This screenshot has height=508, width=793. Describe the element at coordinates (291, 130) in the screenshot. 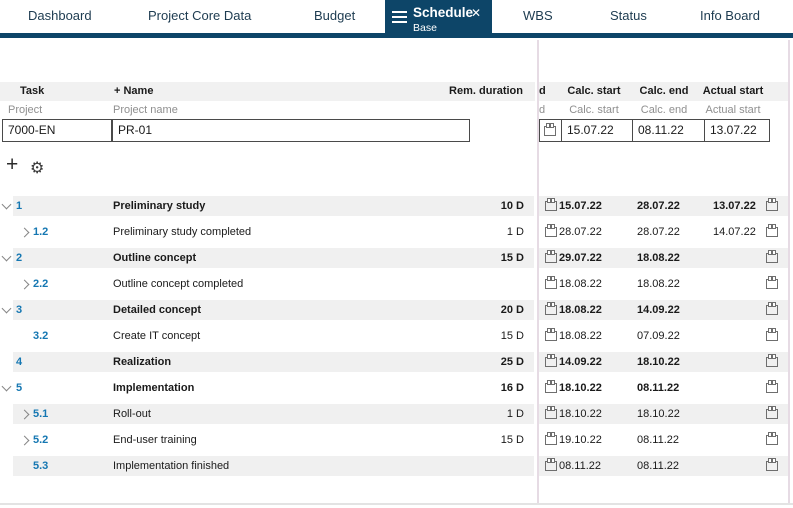

I see `project-name-input: PR-01` at that location.